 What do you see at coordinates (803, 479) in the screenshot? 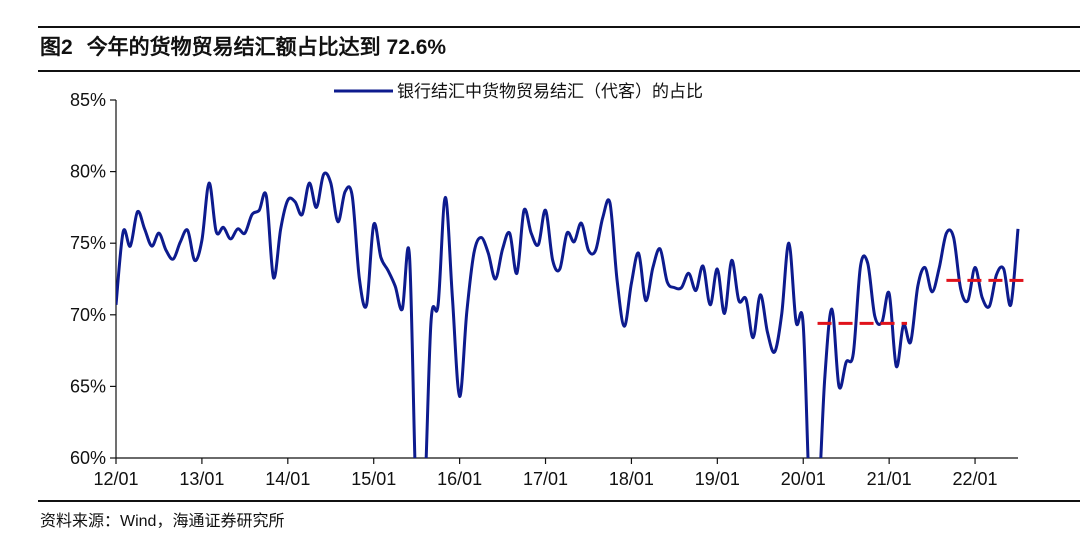
I see `x-tick-label: 20/01` at bounding box center [803, 479].